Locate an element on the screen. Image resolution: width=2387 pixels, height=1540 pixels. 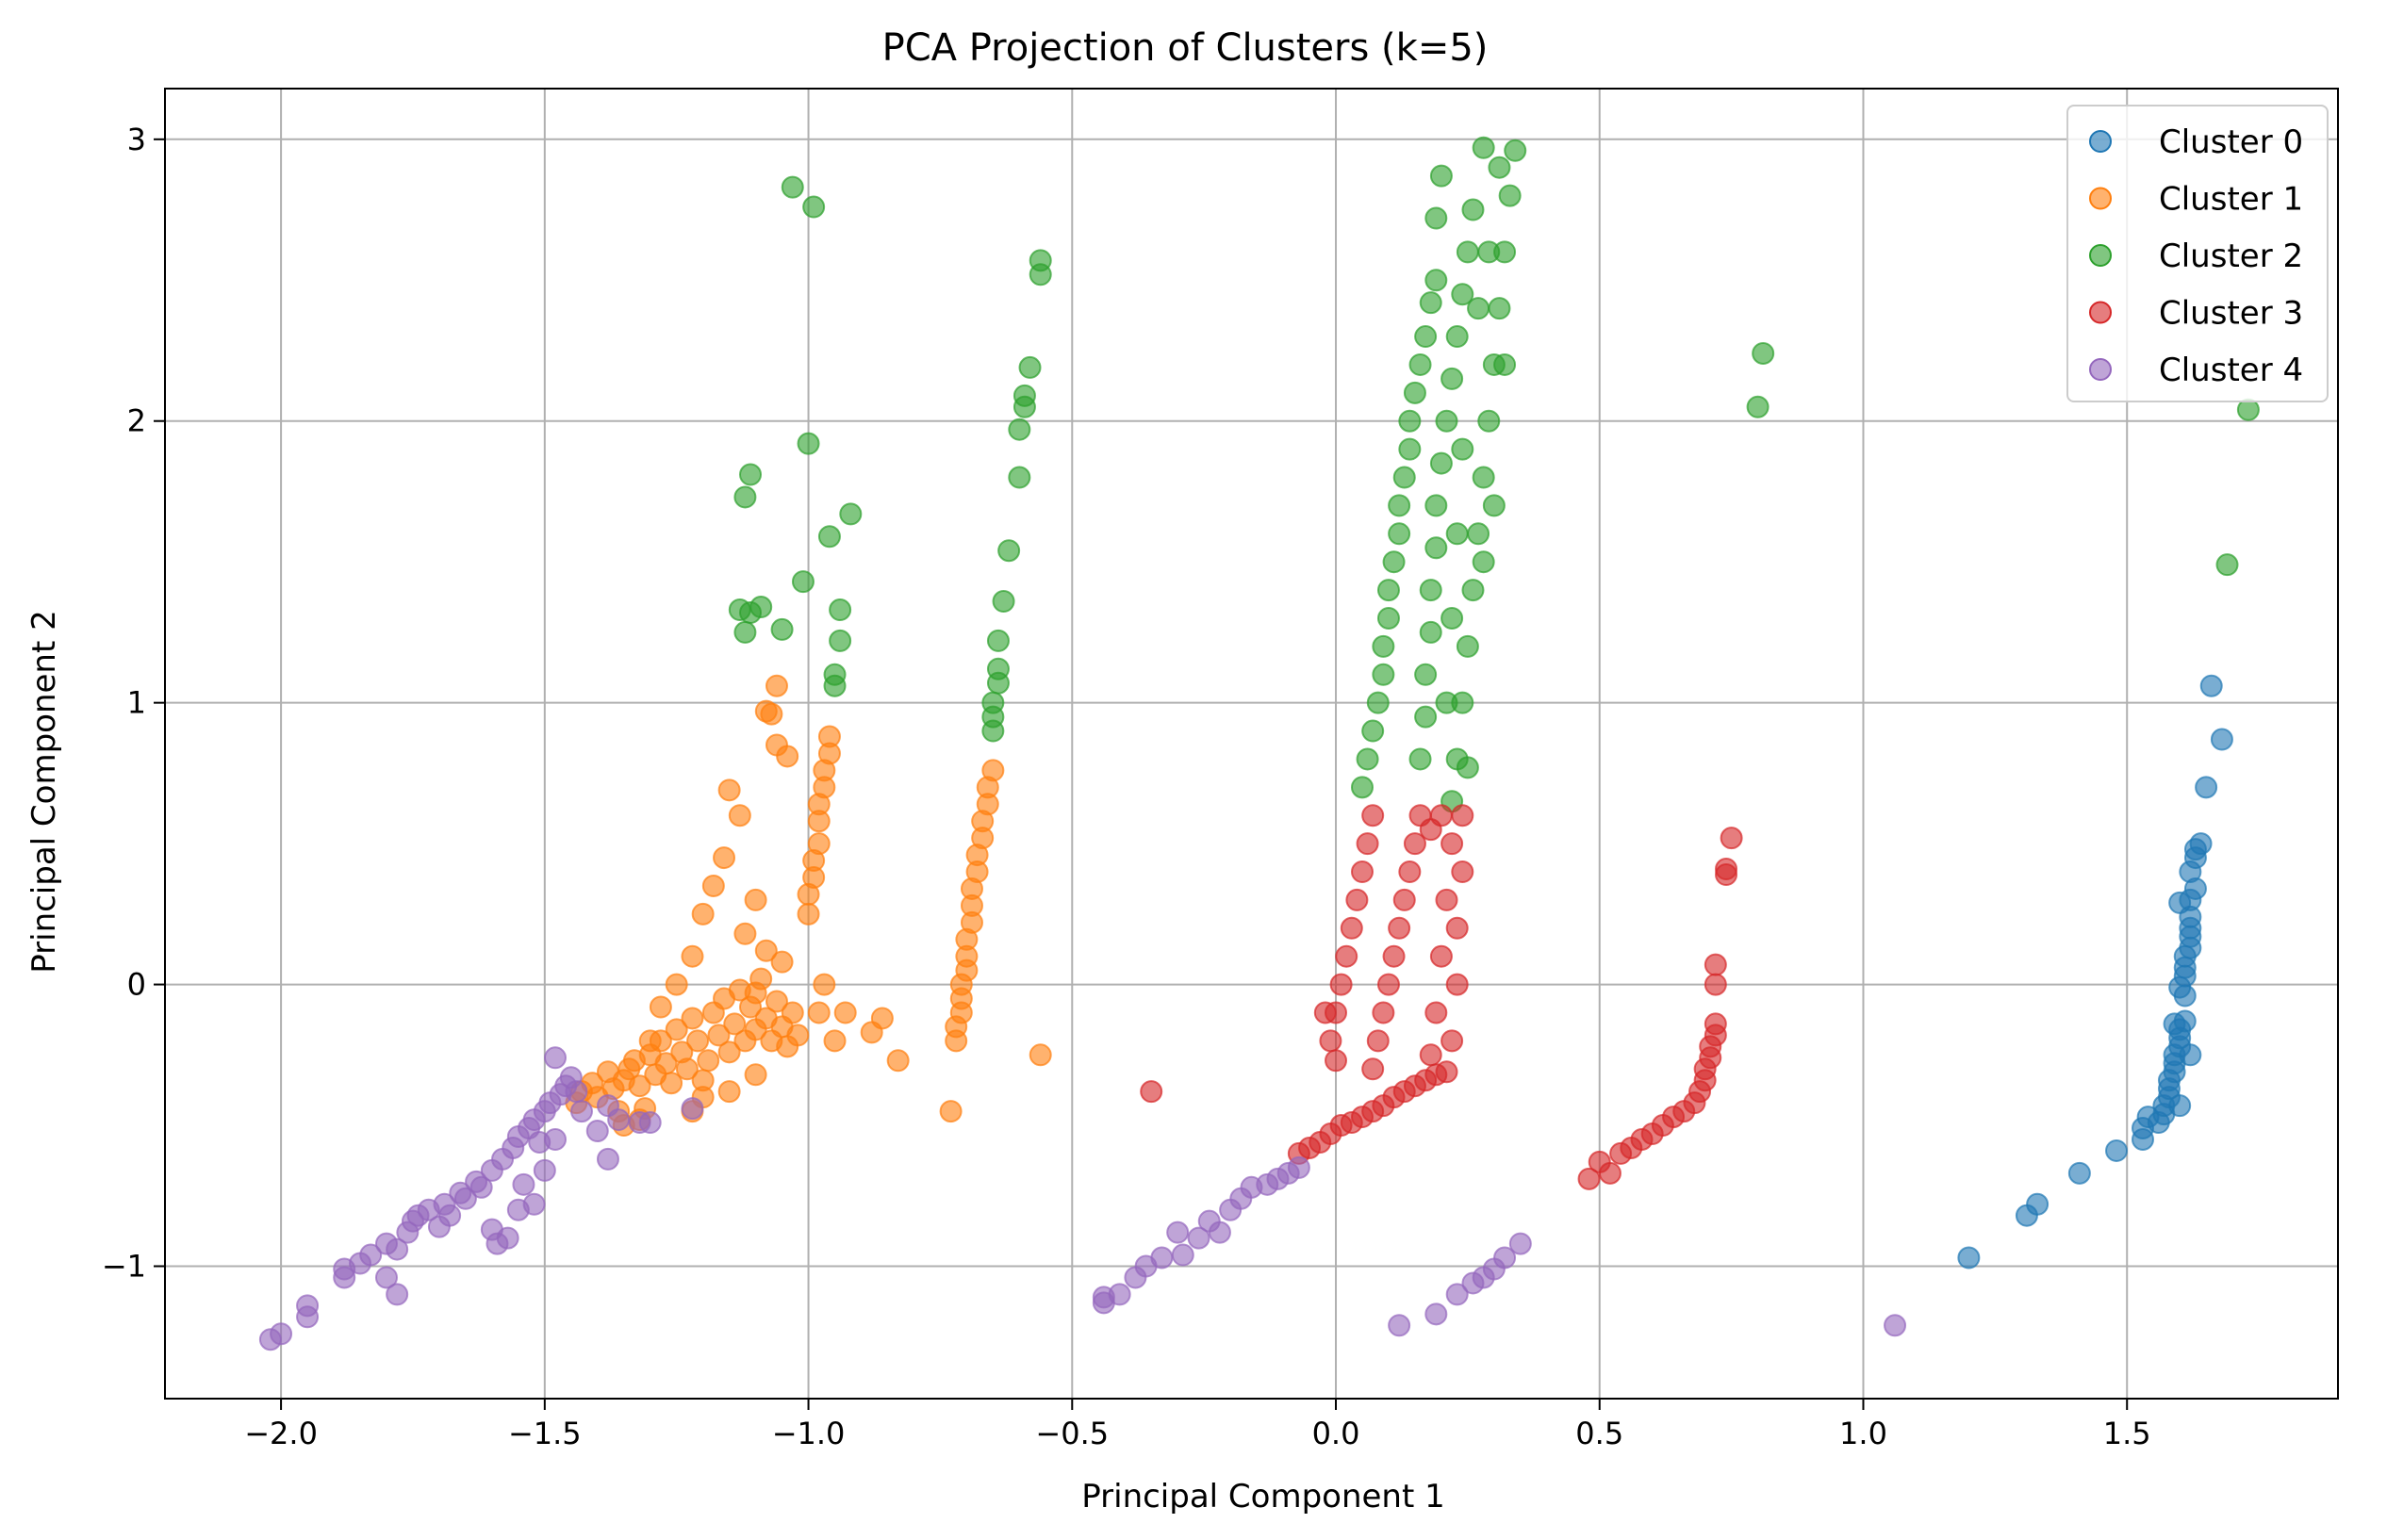
legend-label-cluster-1: Cluster 1 is located at coordinates (2231, 200).